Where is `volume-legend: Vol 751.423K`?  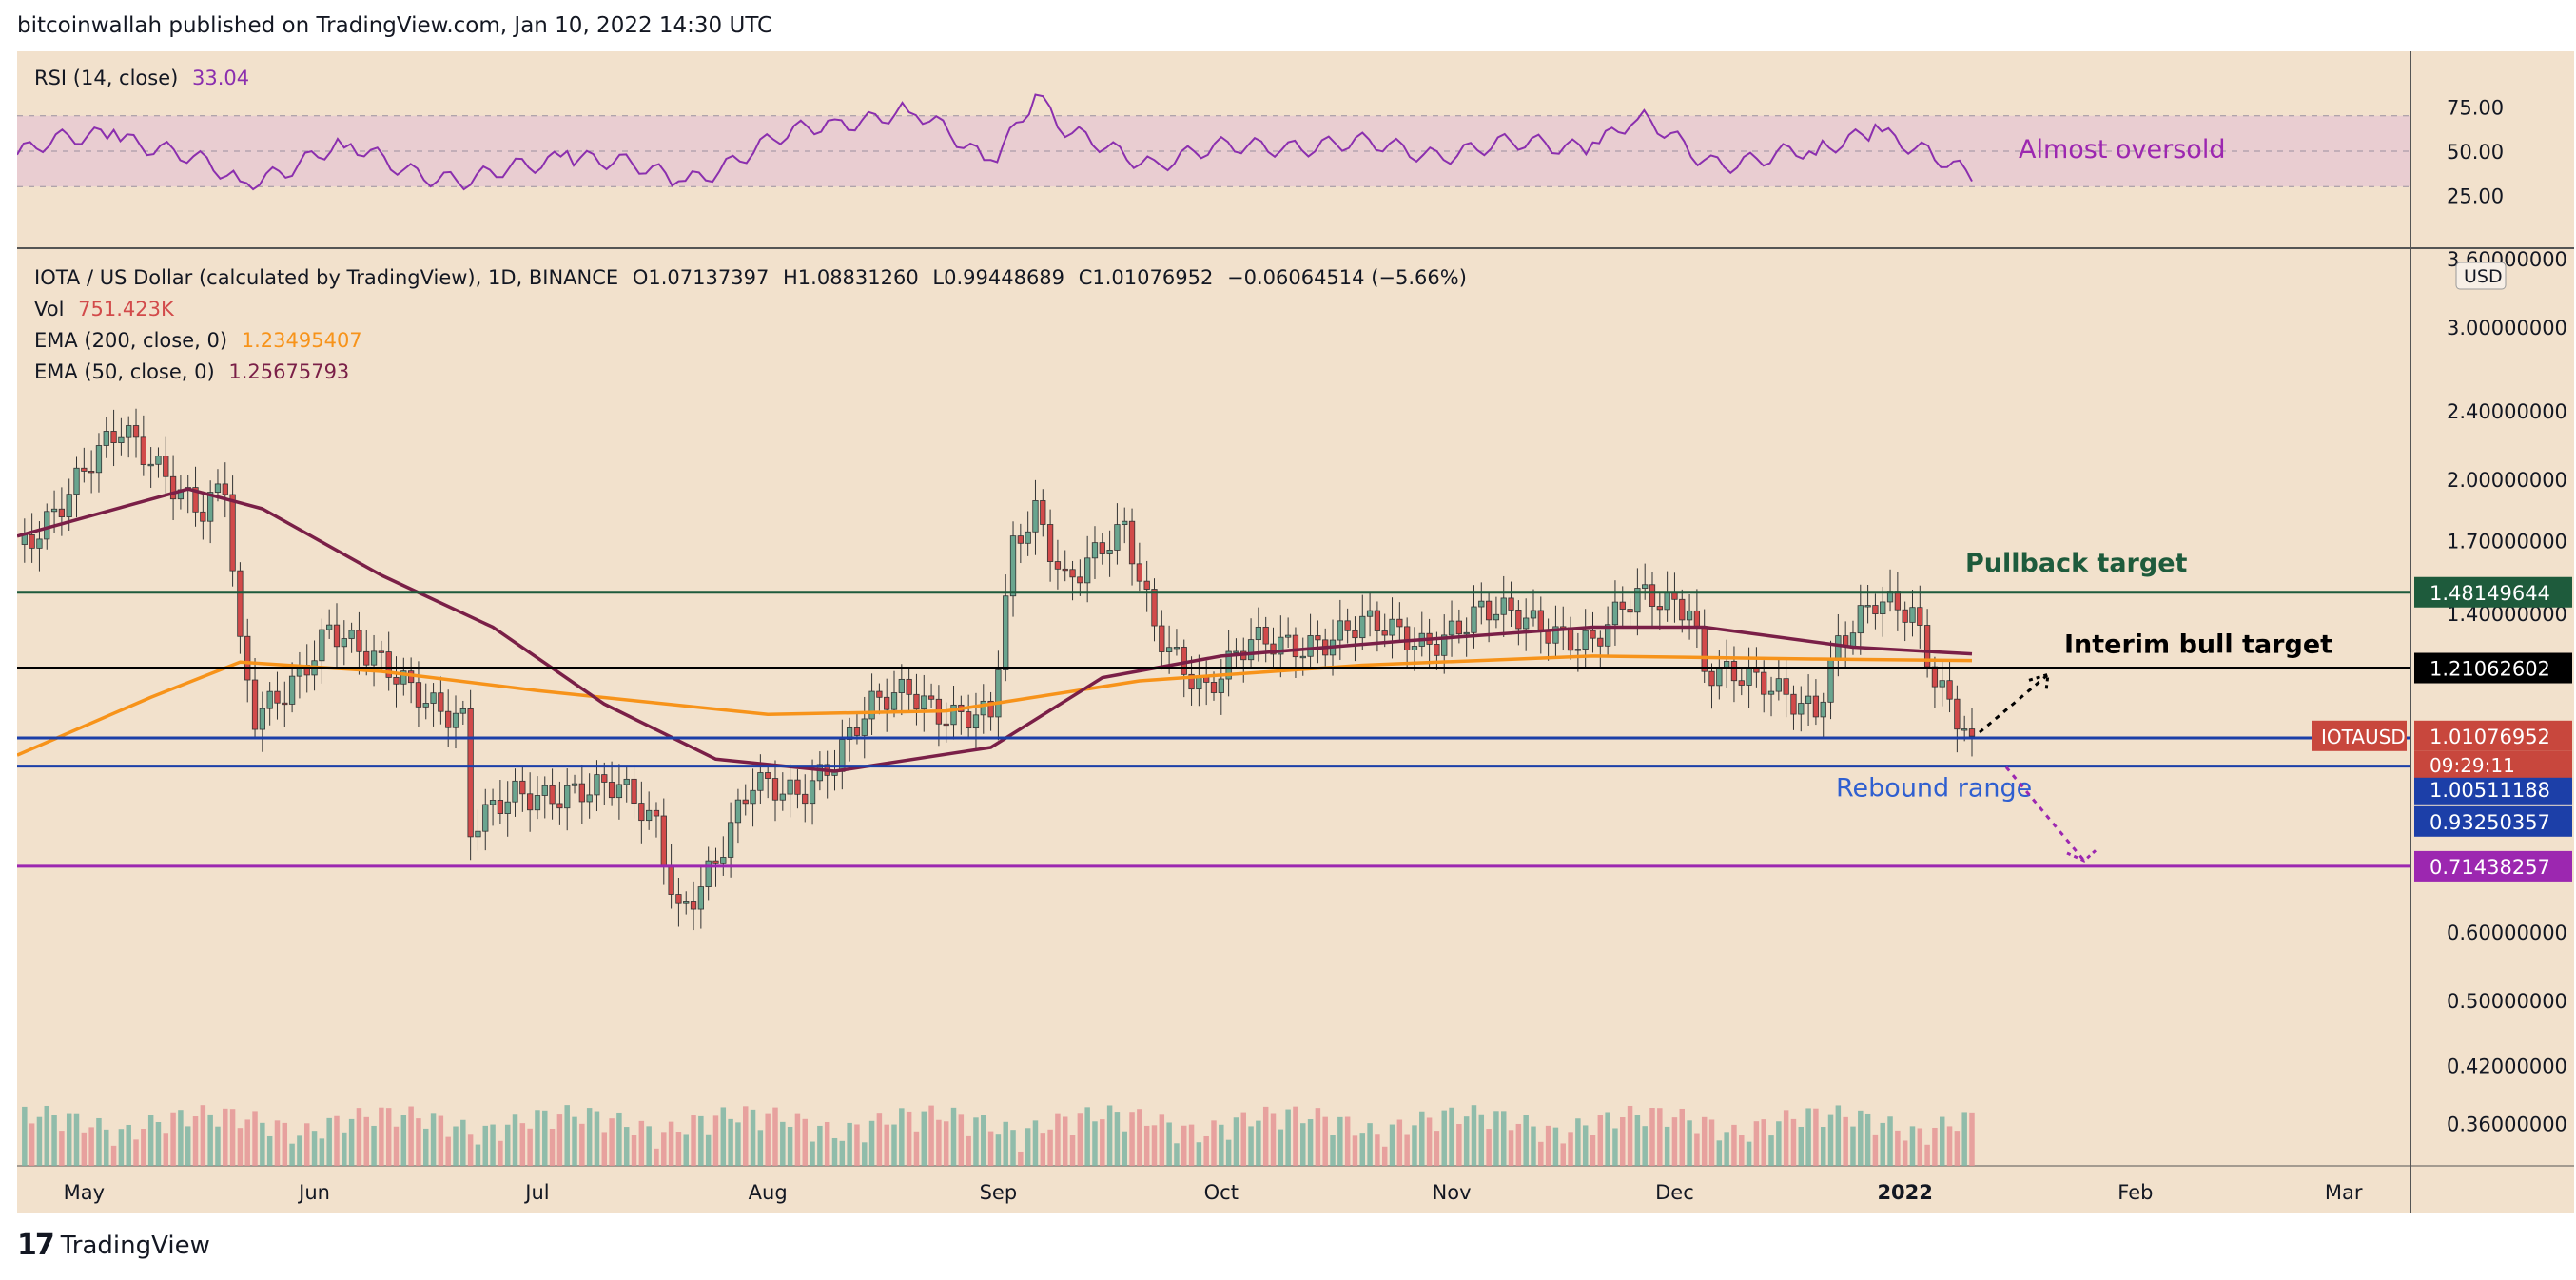 volume-legend: Vol 751.423K is located at coordinates (104, 309).